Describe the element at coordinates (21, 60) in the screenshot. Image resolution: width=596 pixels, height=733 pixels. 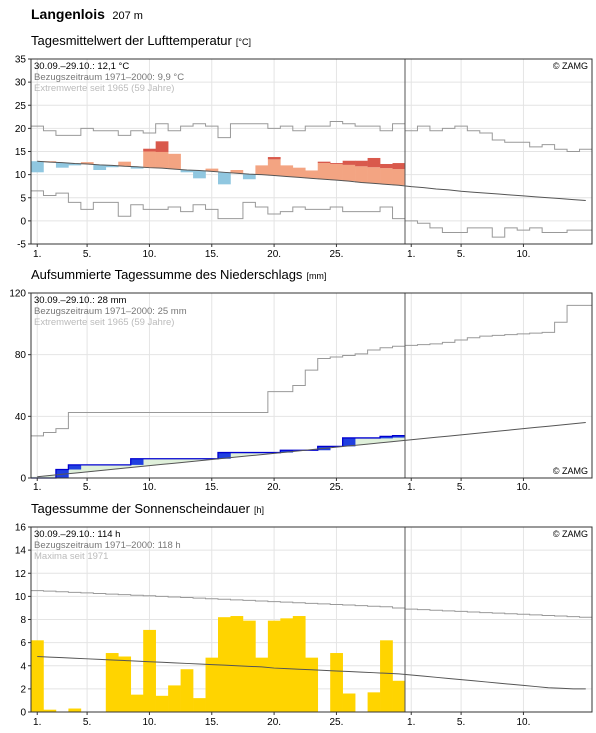
I see `y-tick-label: 35` at that location.